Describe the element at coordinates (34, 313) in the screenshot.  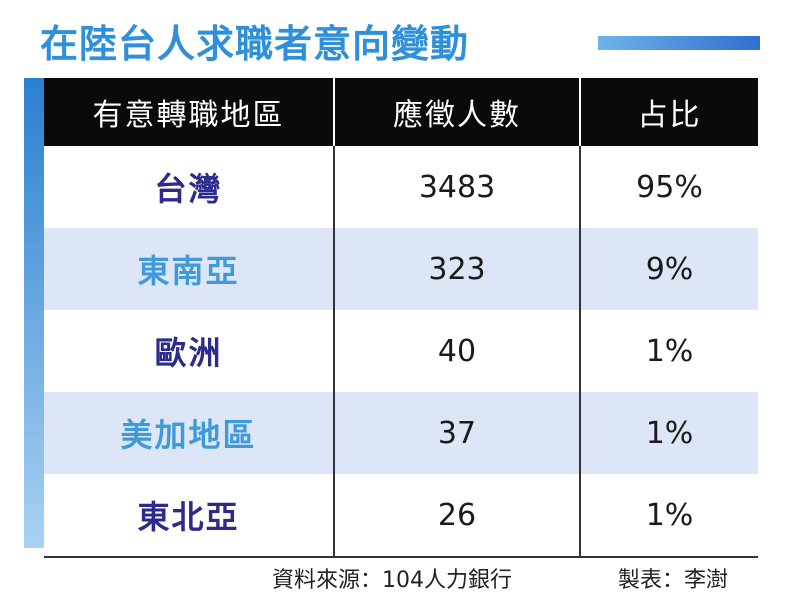
I see `left-accent-bar` at that location.